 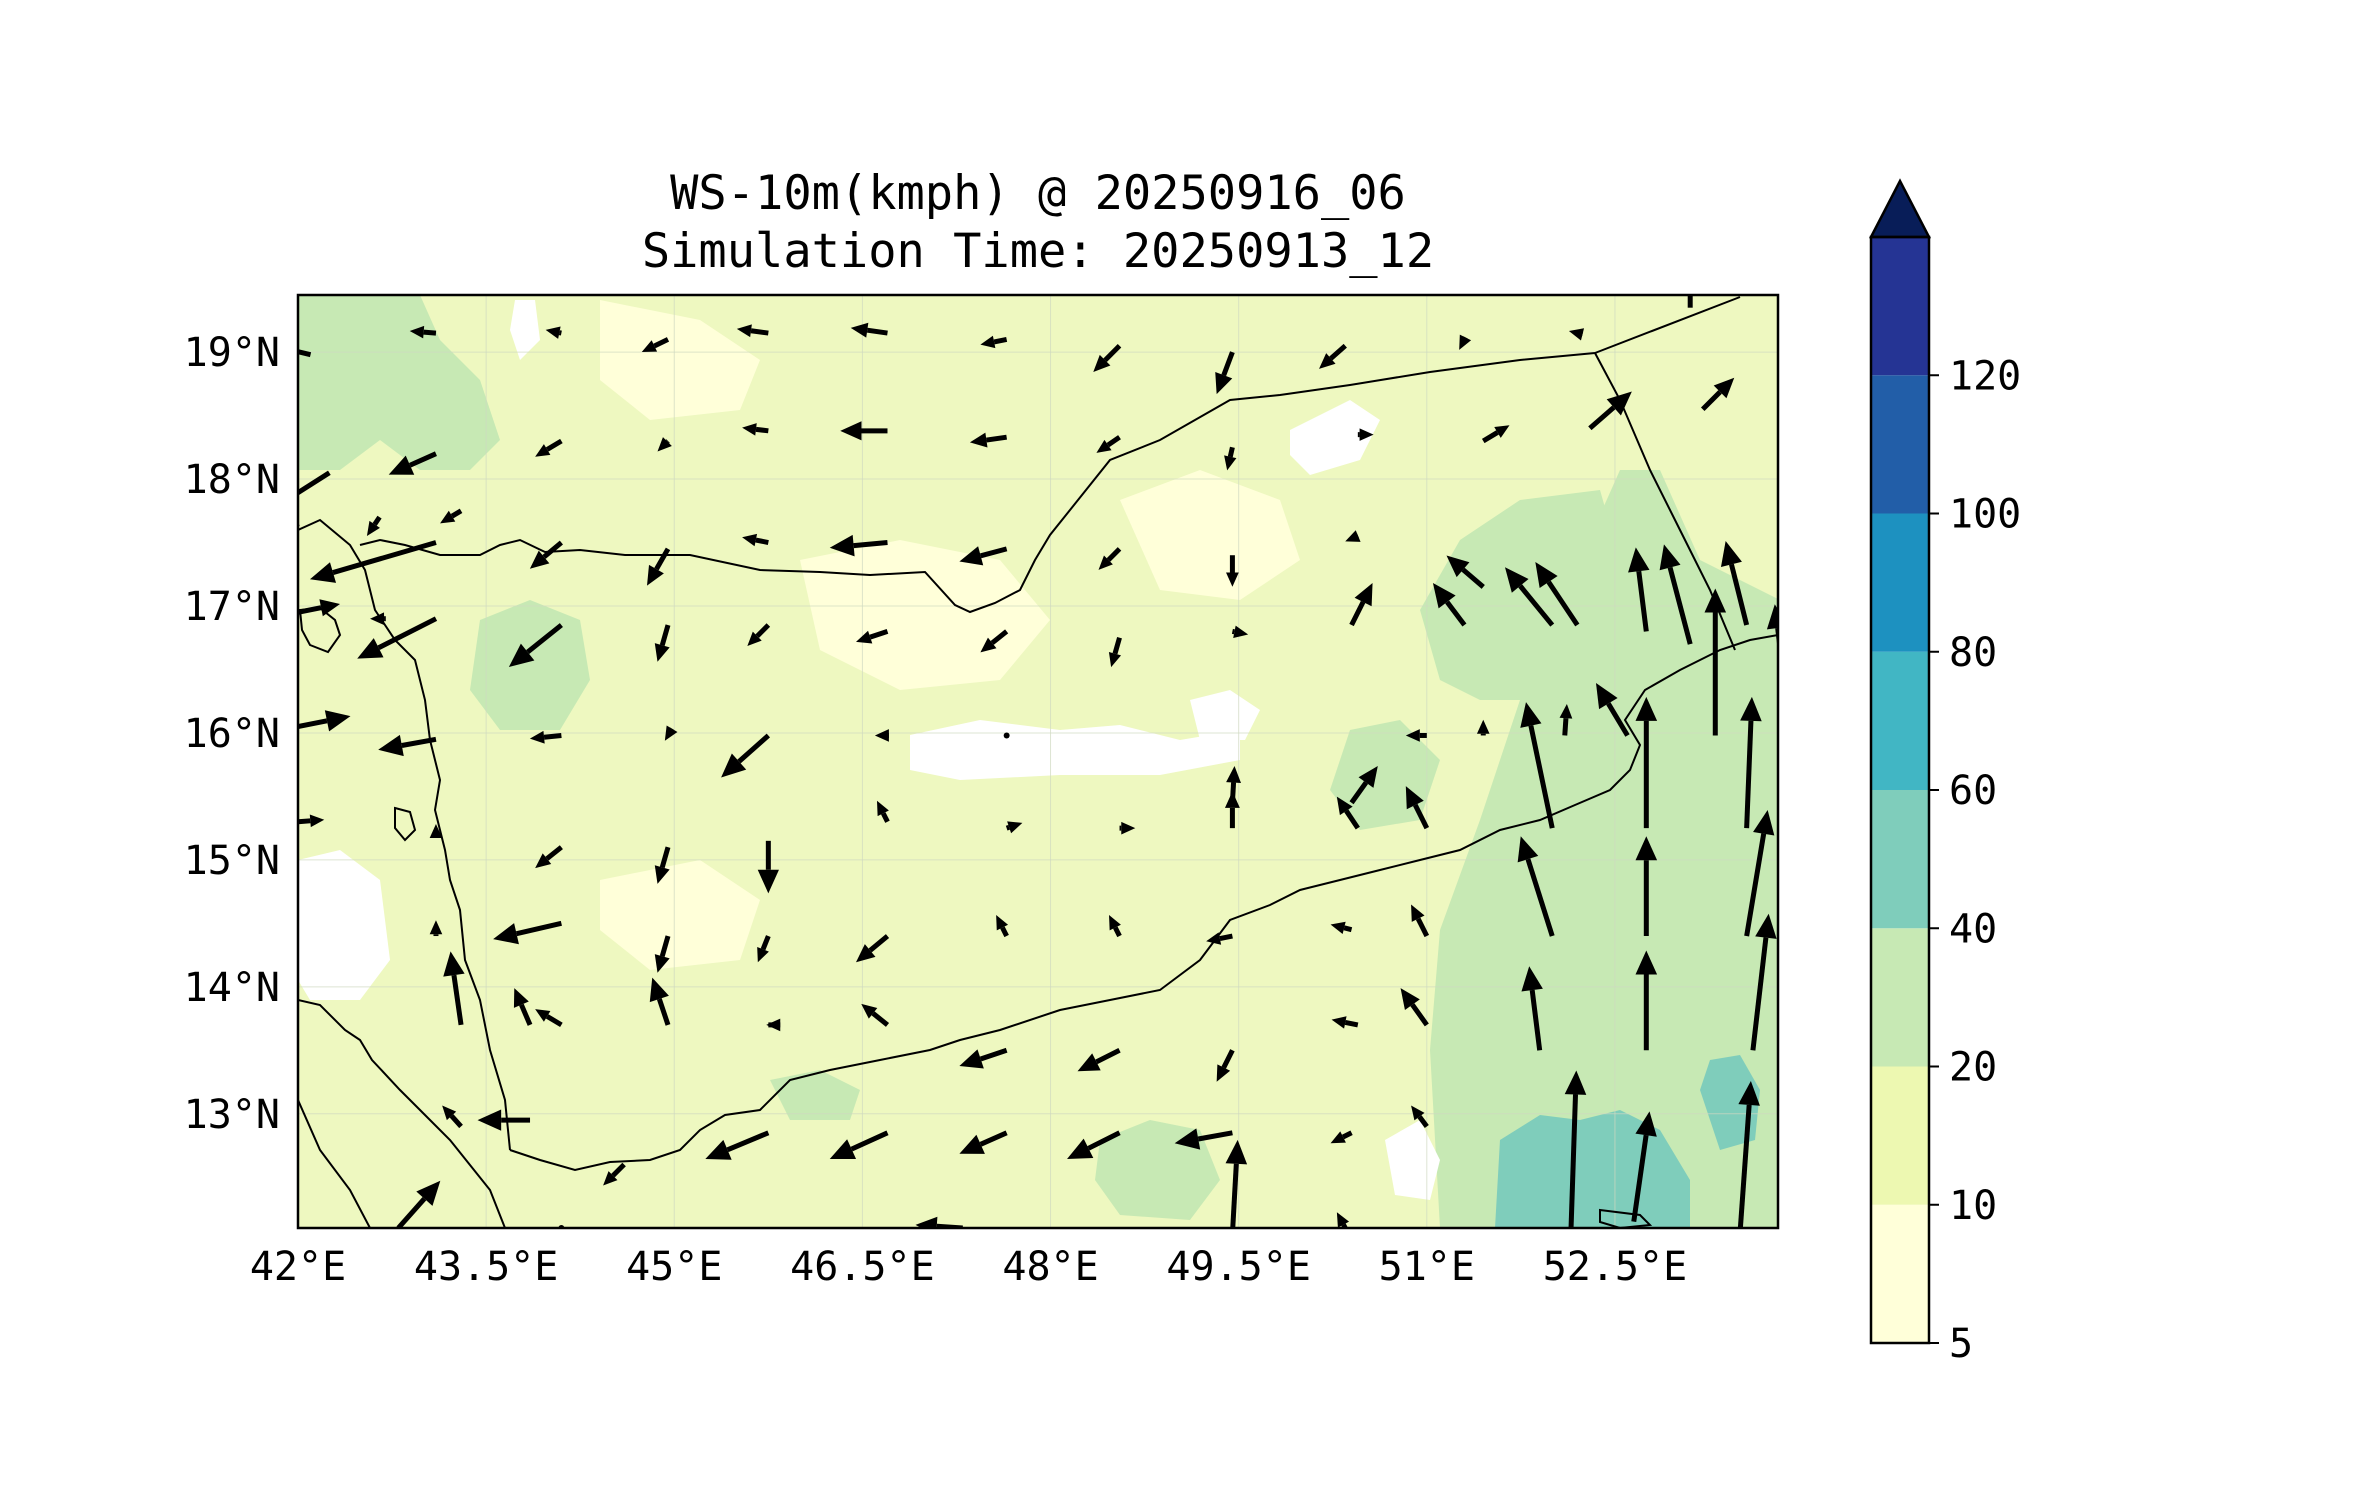 What do you see at coordinates (1615, 1267) in the screenshot?
I see `lon-tick-label: 52.5°E` at bounding box center [1615, 1267].